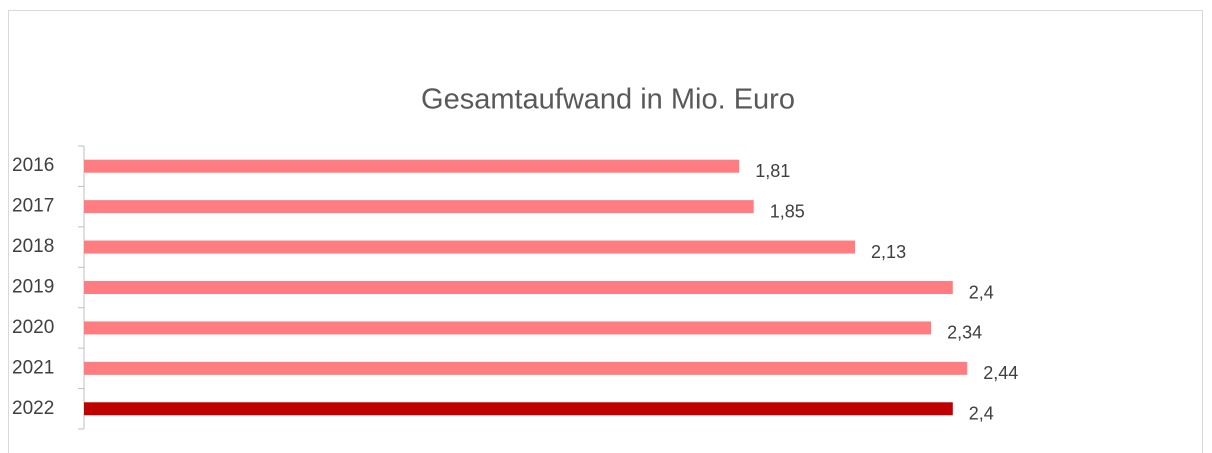 This screenshot has width=1212, height=453. What do you see at coordinates (33, 206) in the screenshot?
I see `y-tick-label: 2017` at bounding box center [33, 206].